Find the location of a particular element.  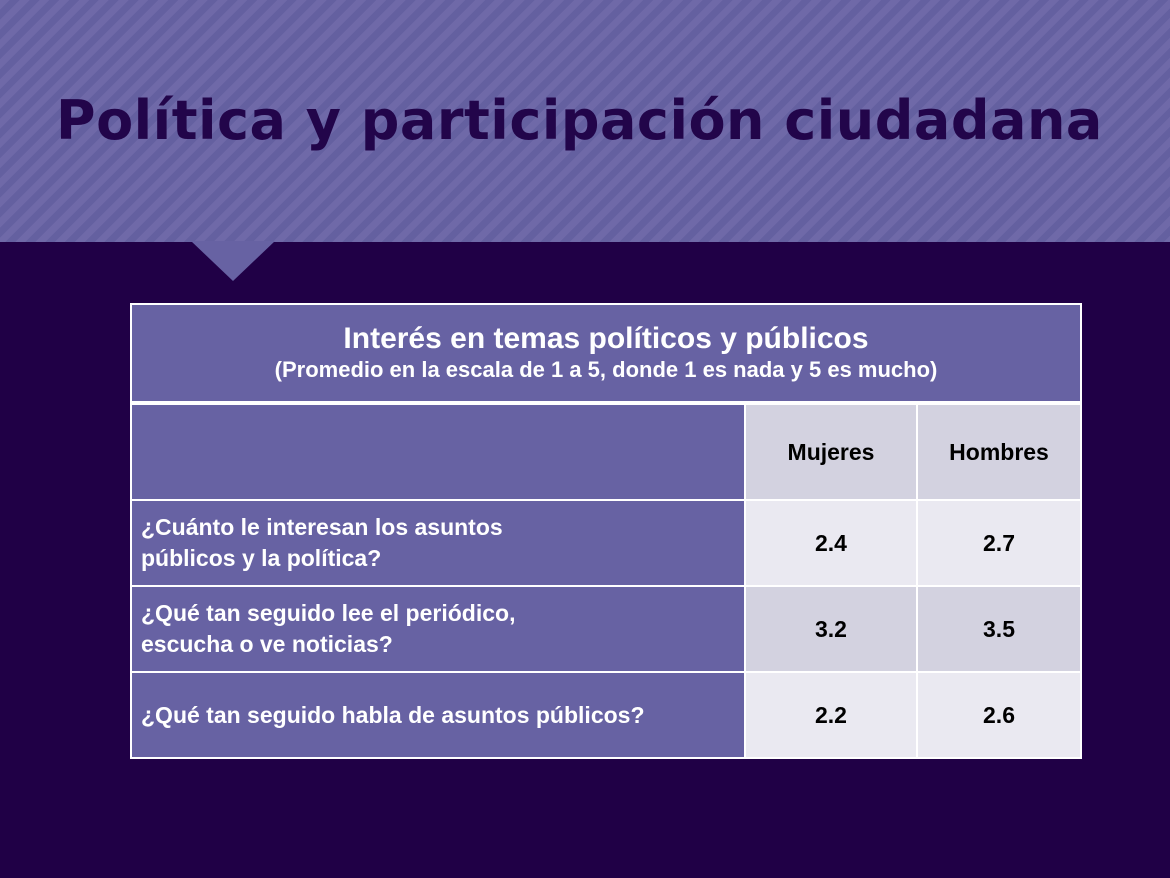

slide-title: Política y participación ciudadana is located at coordinates (579, 120).